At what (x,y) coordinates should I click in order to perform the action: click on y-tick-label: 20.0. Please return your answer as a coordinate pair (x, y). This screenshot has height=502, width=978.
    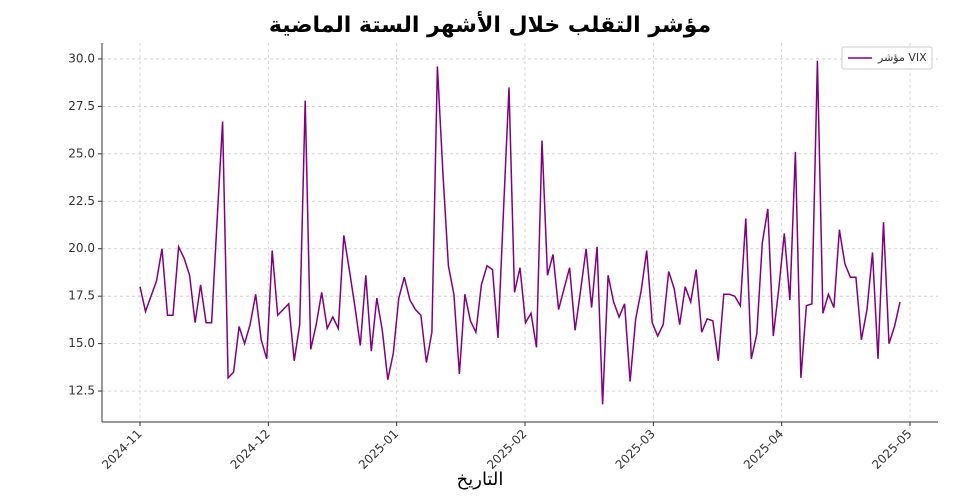
    Looking at the image, I should click on (81, 248).